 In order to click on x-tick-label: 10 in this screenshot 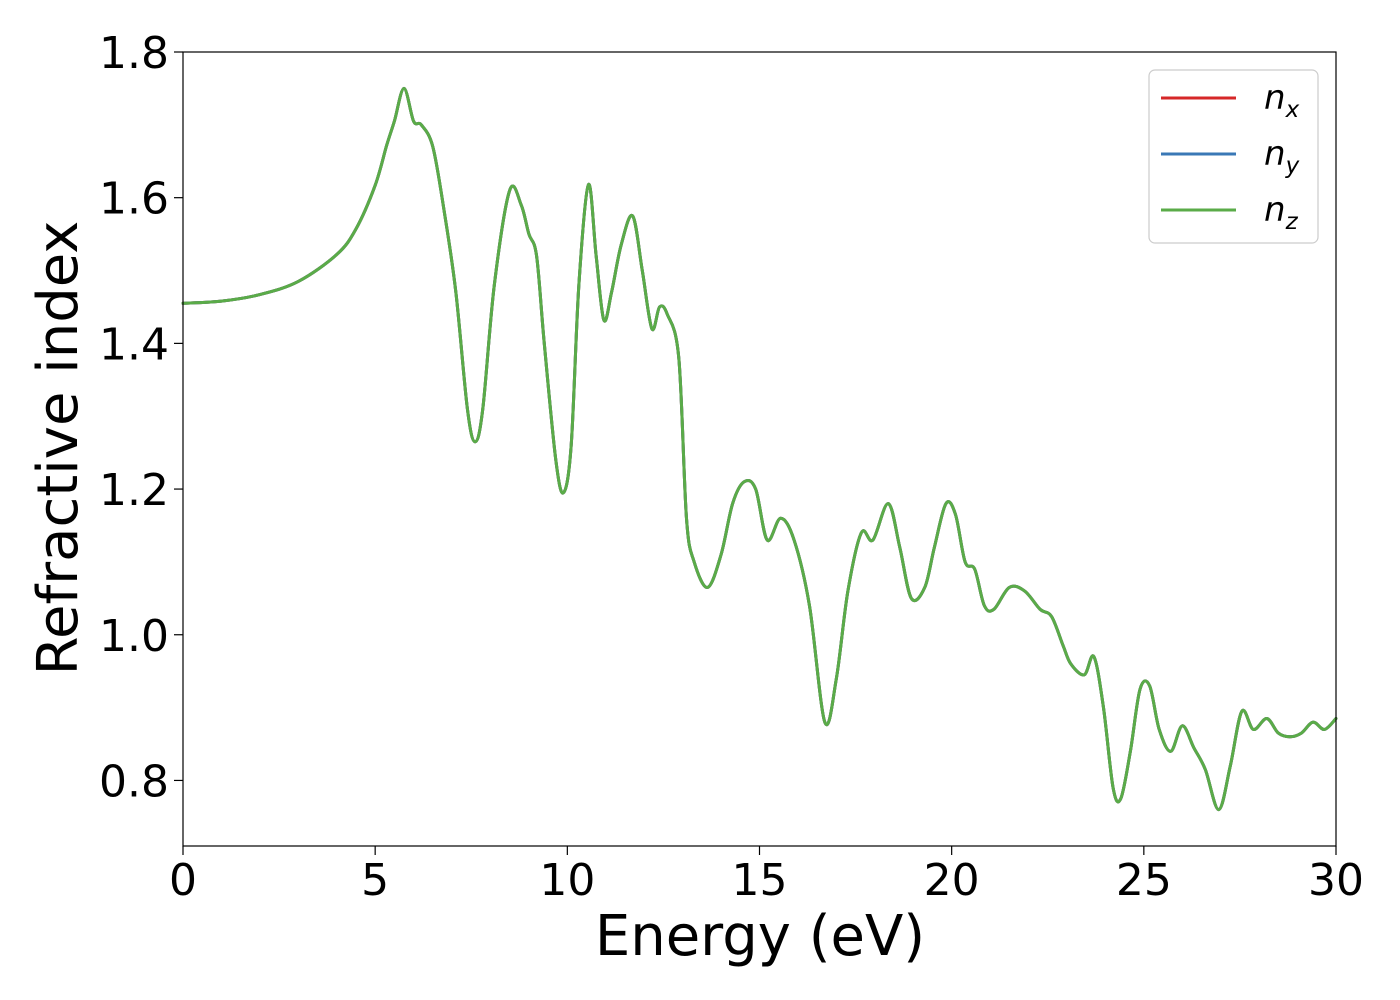, I will do `click(567, 880)`.